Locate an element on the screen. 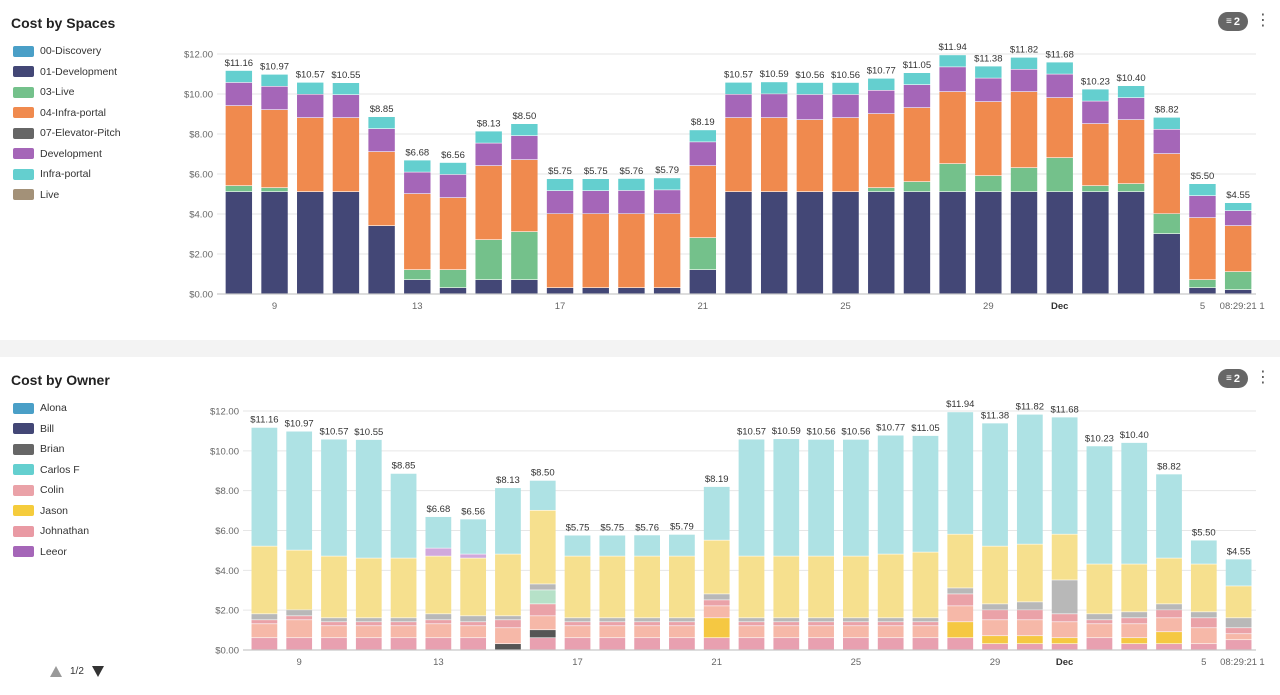 The image size is (1280, 695). legend-item: Alona is located at coordinates (51, 408).